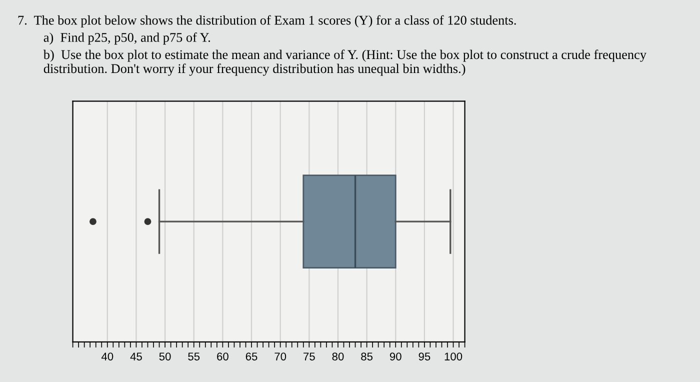 This screenshot has width=700, height=382. Describe the element at coordinates (194, 356) in the screenshot. I see `x-tick-label: 55` at that location.